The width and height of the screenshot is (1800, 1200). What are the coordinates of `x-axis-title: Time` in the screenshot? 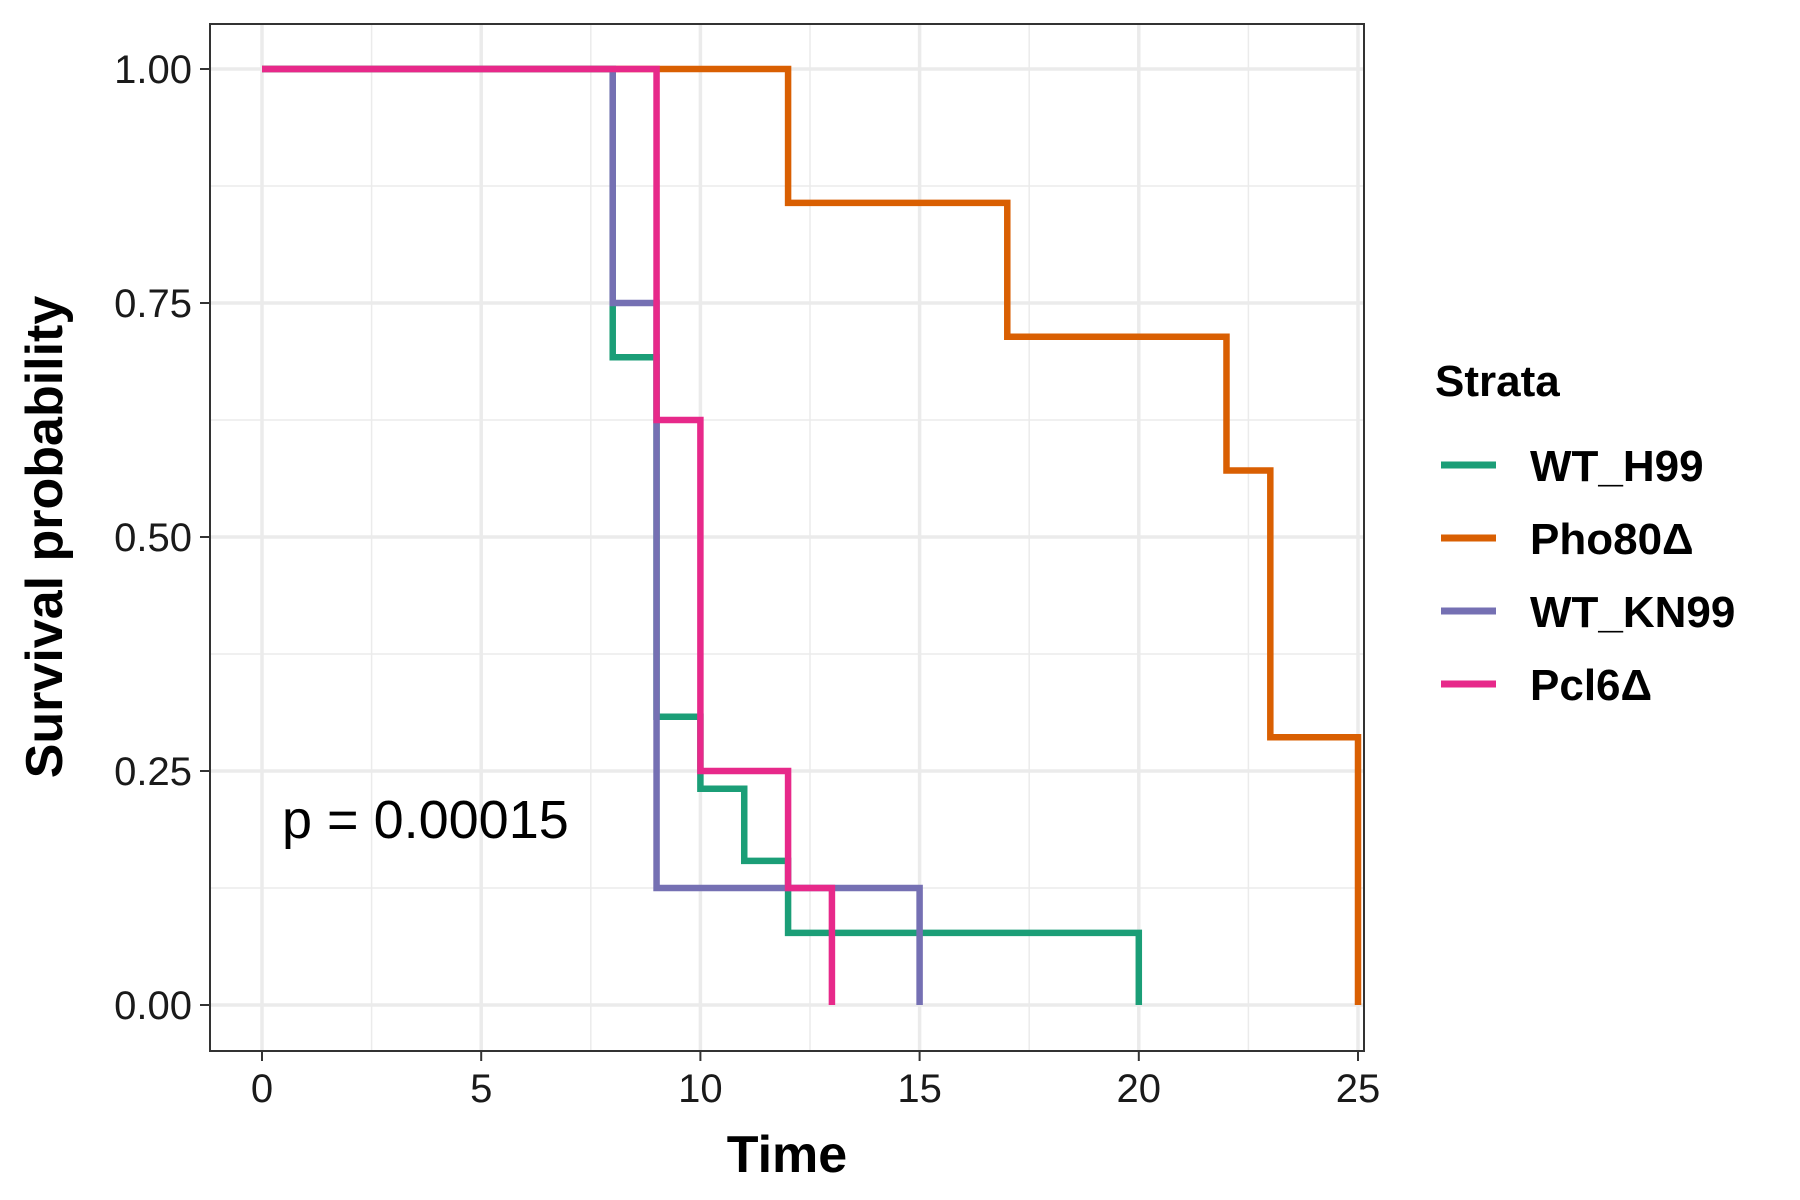 It's located at (787, 1155).